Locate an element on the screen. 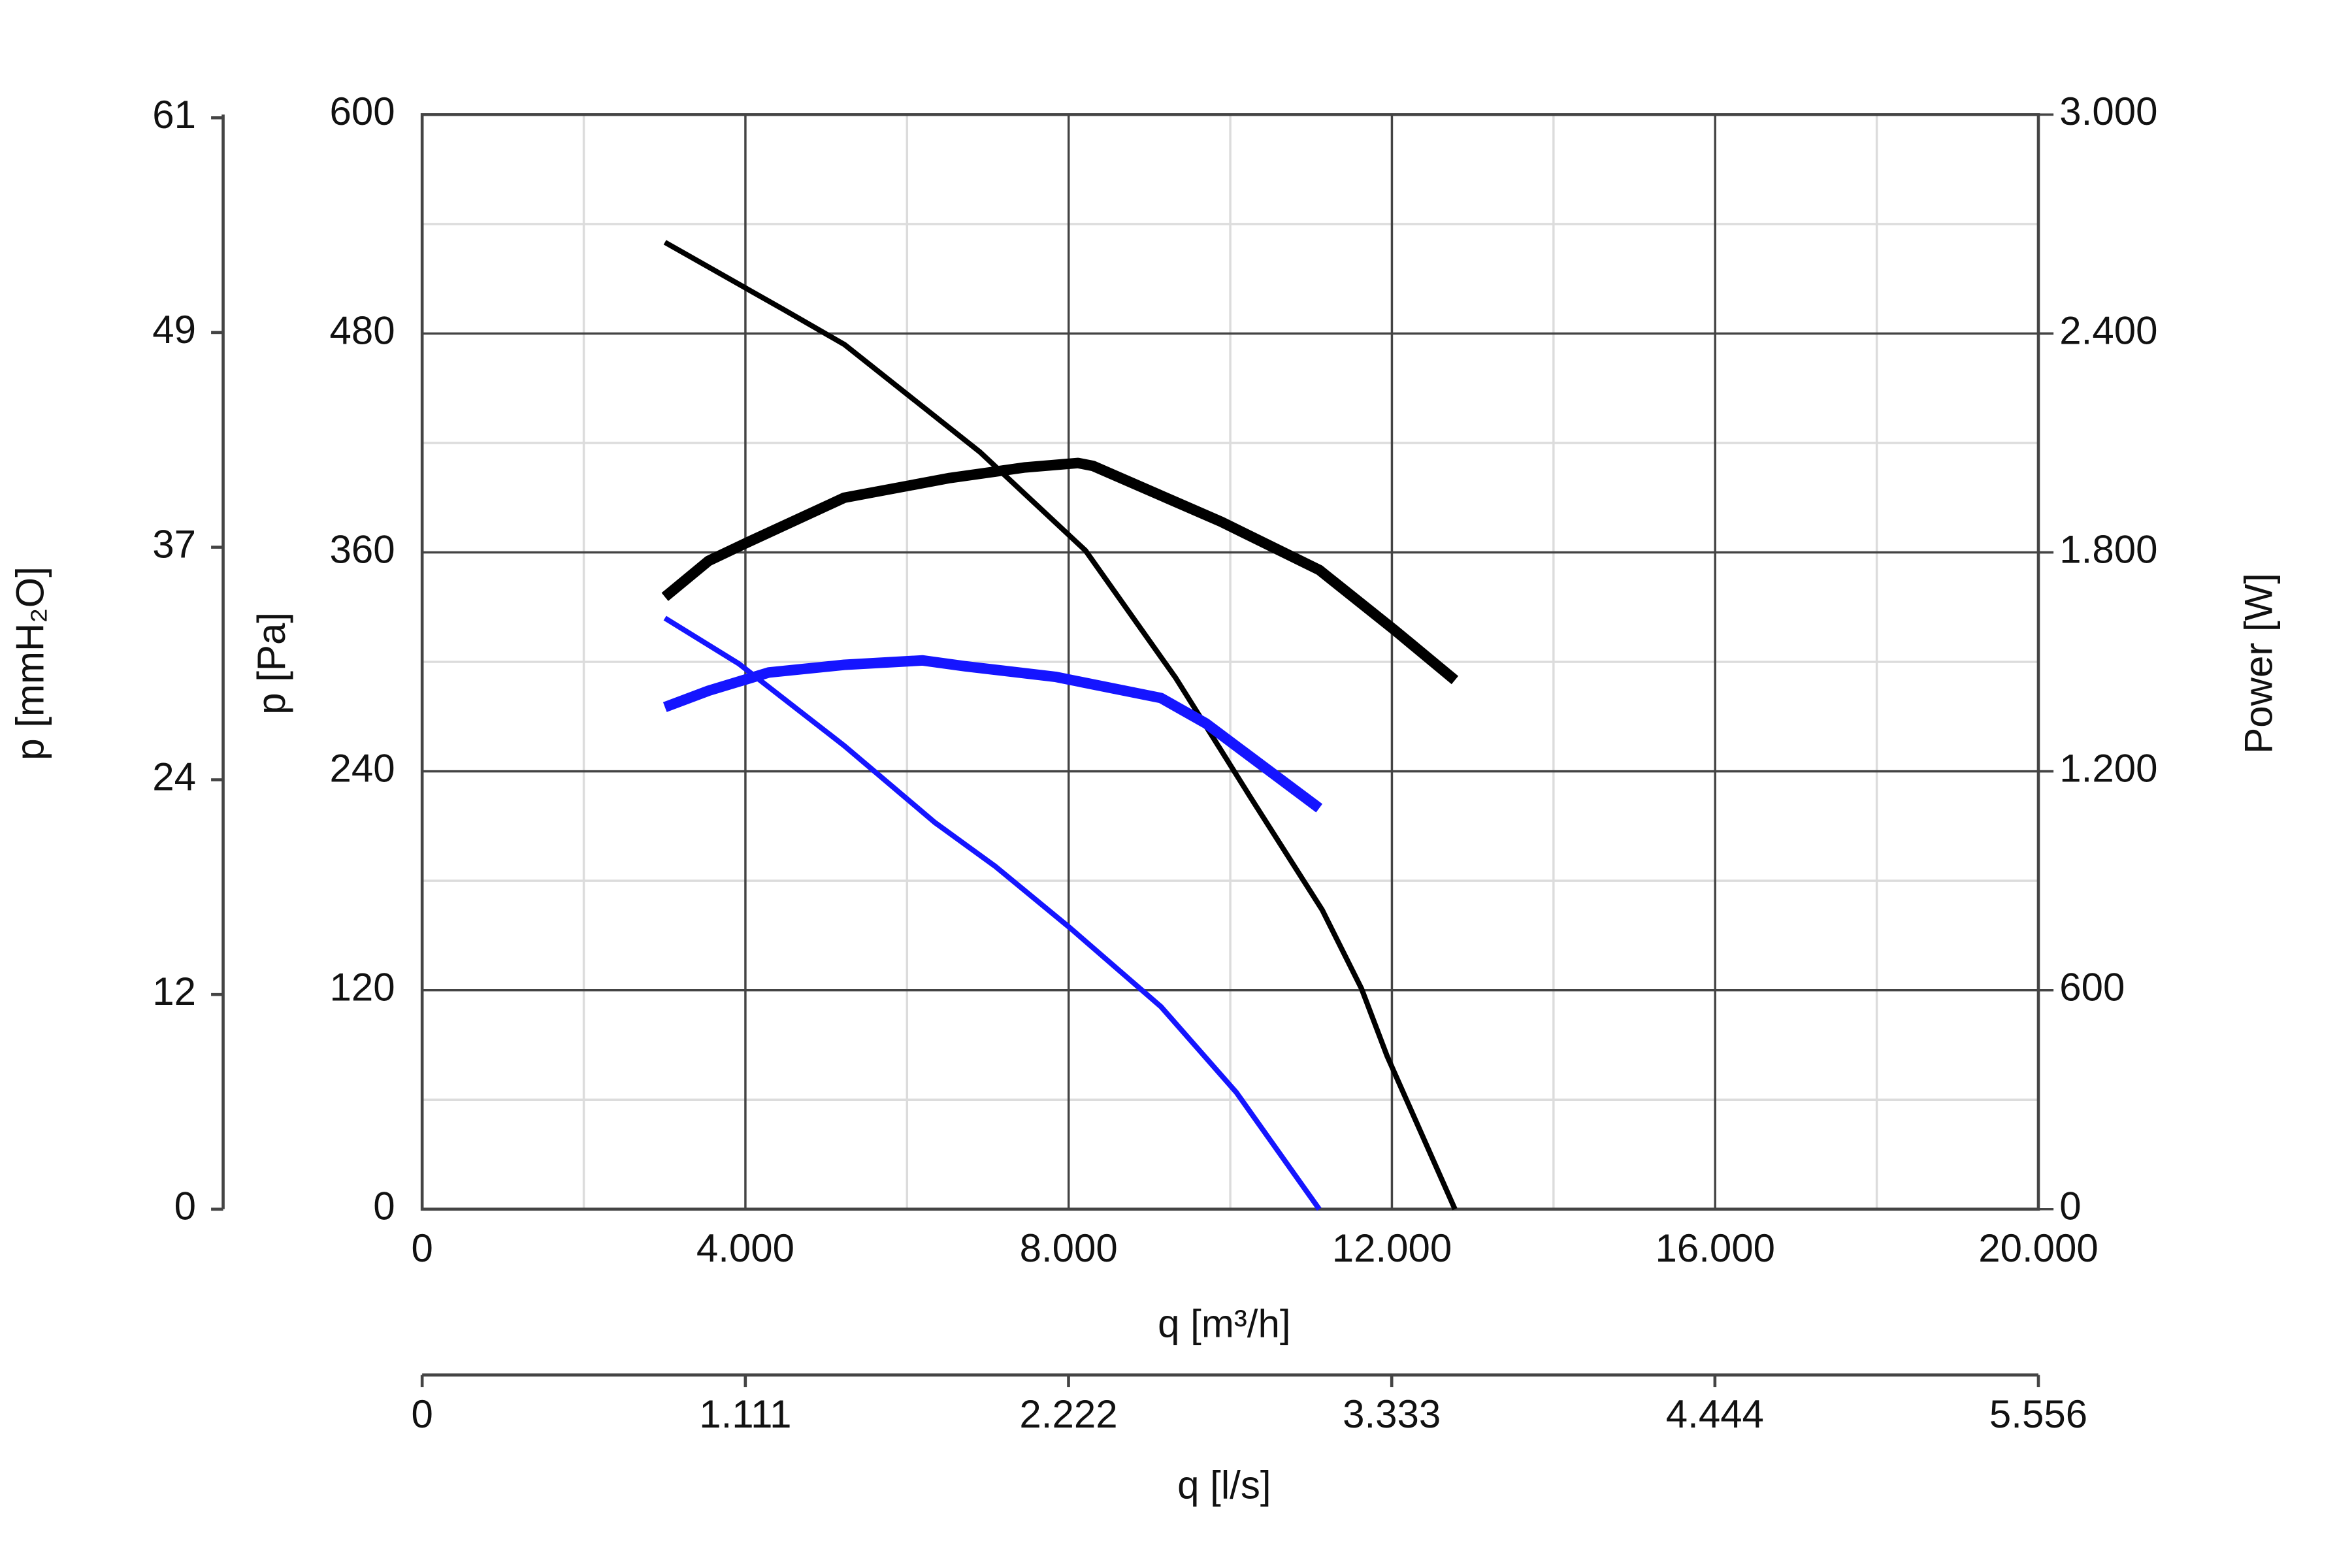 This screenshot has width=2352, height=1568. x2-tick-label: 2.222 is located at coordinates (1068, 1414).